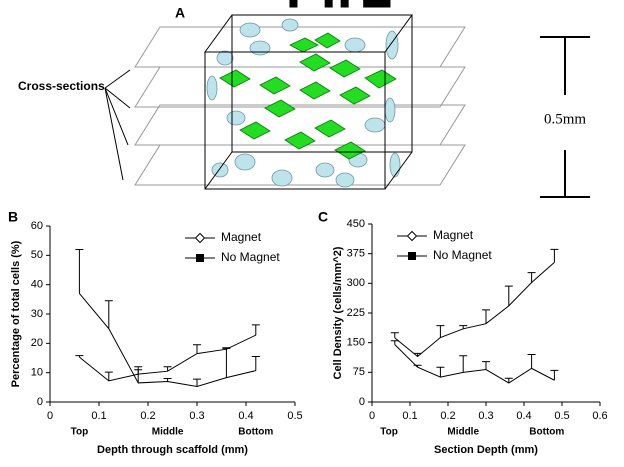  What do you see at coordinates (338, 312) in the screenshot?
I see `y-axis-label: Cell Density (cells/mm^2)` at bounding box center [338, 312].